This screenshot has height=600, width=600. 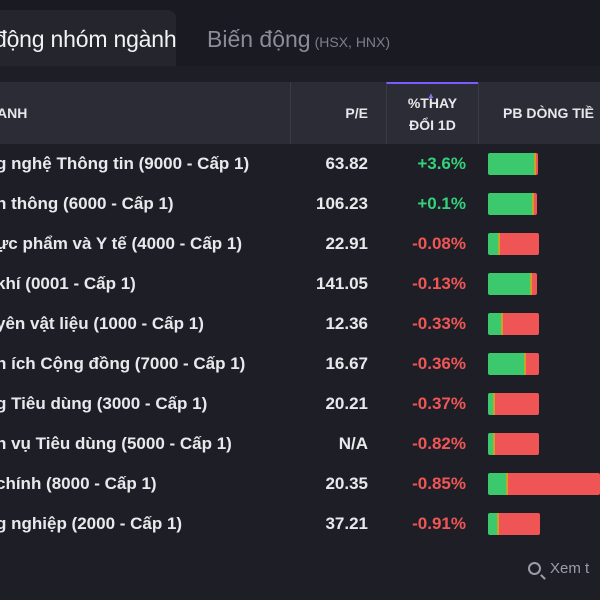 I want to click on table-row: h vụ Tiêu dùng (5000 - Cấp 1) N/A -0.82%, so click(x=300, y=444).